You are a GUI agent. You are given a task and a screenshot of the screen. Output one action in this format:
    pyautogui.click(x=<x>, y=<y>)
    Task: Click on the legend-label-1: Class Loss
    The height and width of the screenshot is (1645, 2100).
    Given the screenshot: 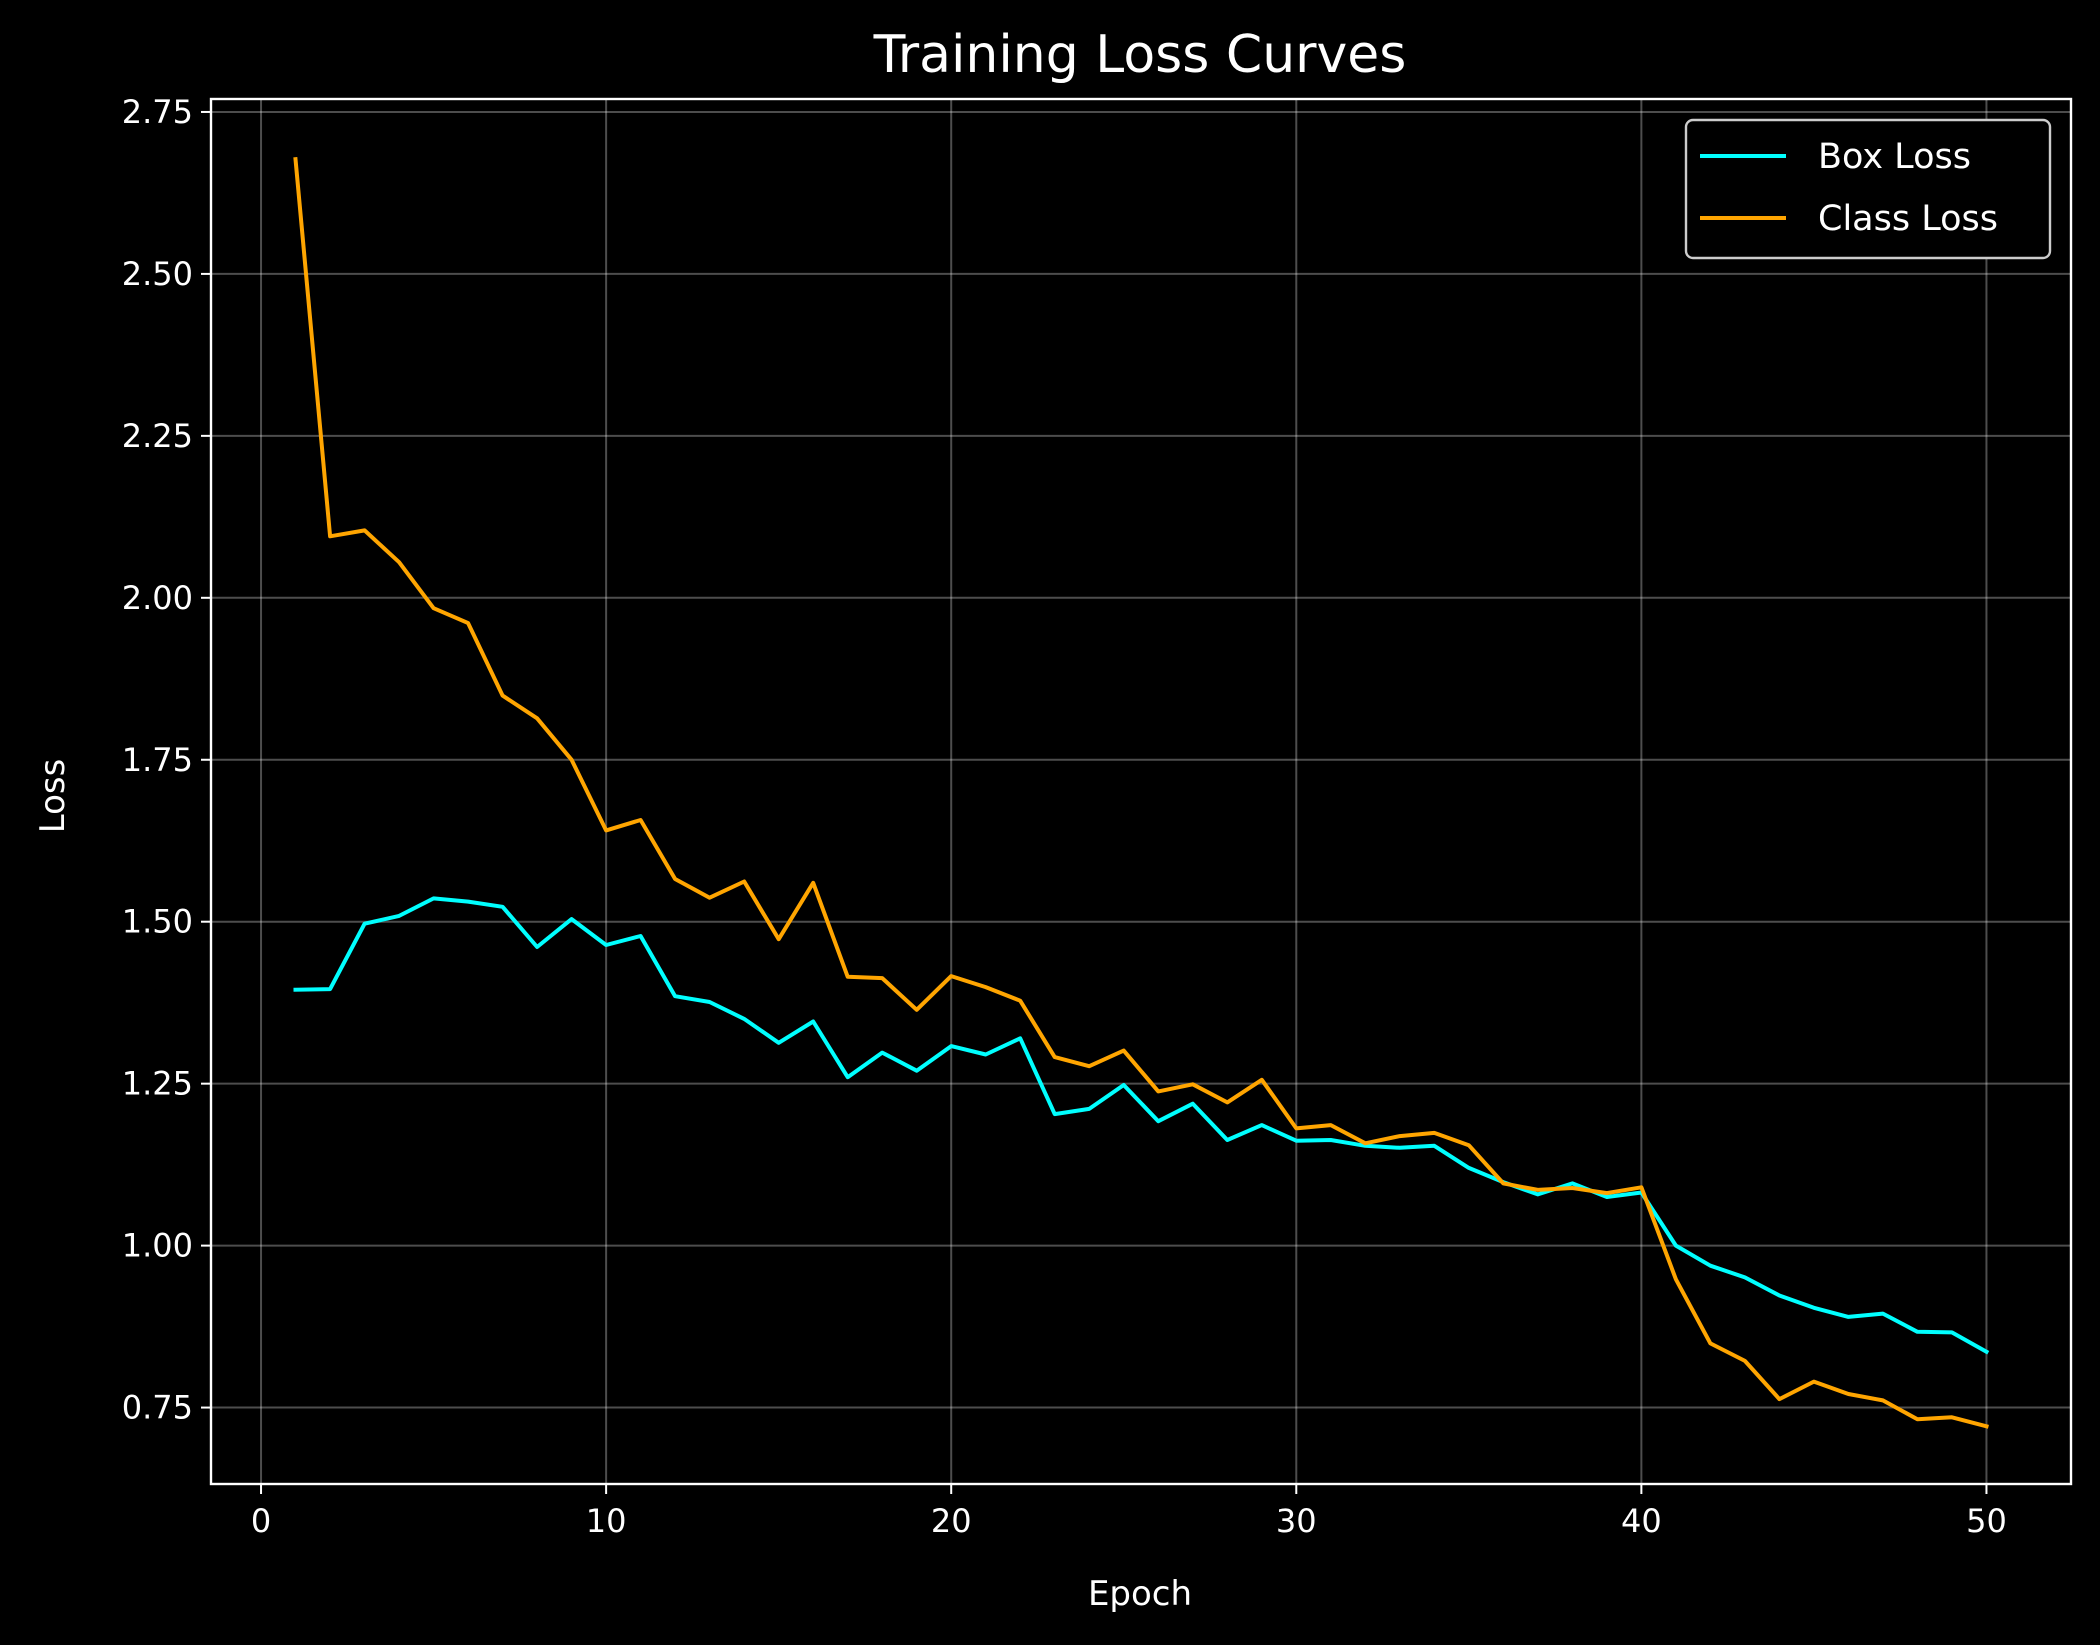 What is the action you would take?
    pyautogui.click(x=1908, y=219)
    